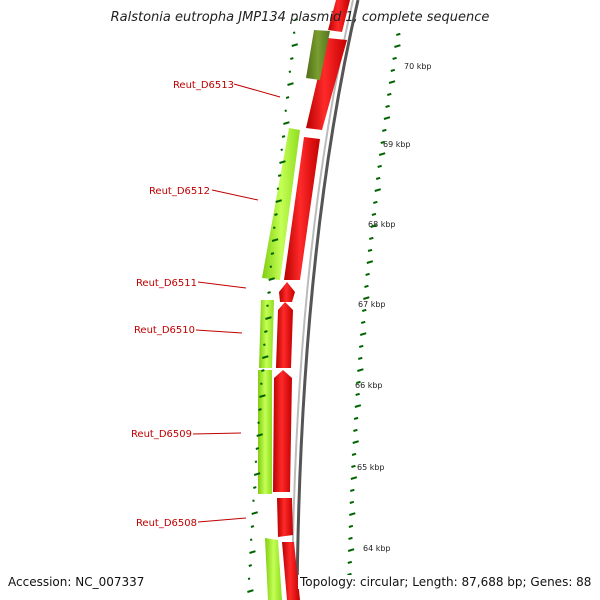  What do you see at coordinates (397, 144) in the screenshot?
I see `kbp-label: 69 kbp` at bounding box center [397, 144].